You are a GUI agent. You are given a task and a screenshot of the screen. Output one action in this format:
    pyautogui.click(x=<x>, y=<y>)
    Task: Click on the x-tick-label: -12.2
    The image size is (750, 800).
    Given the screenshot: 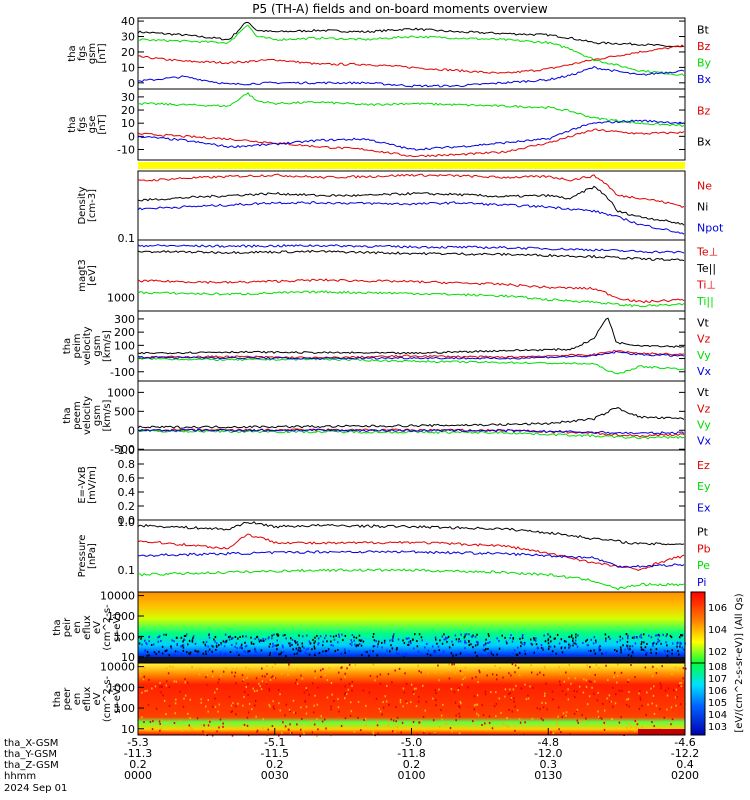 What is the action you would take?
    pyautogui.click(x=685, y=753)
    